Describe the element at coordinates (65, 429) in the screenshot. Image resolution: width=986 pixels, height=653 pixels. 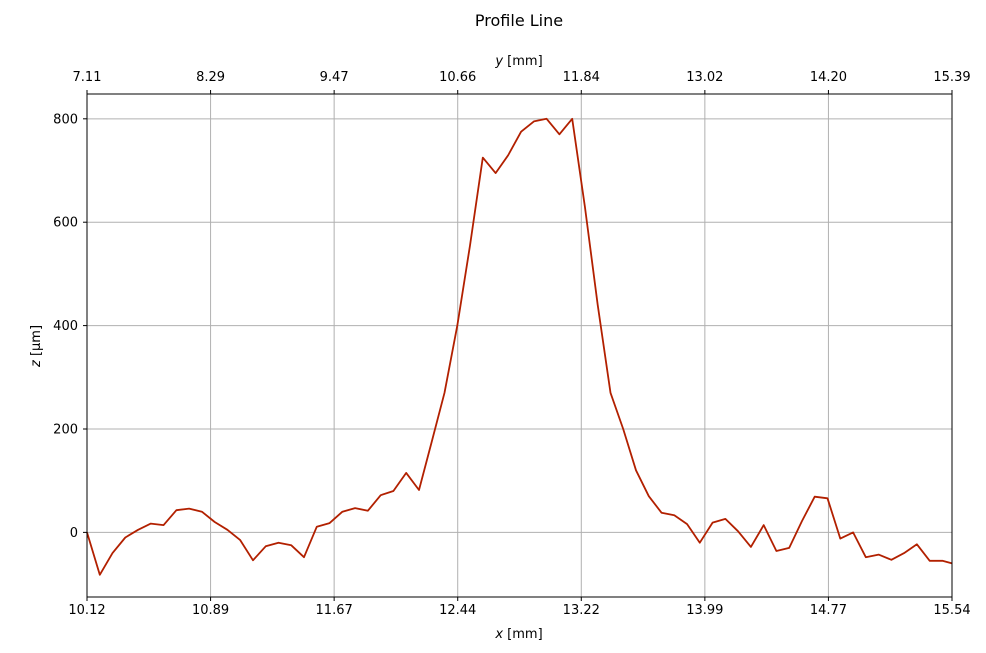
I see `y-tick-label: 200` at that location.